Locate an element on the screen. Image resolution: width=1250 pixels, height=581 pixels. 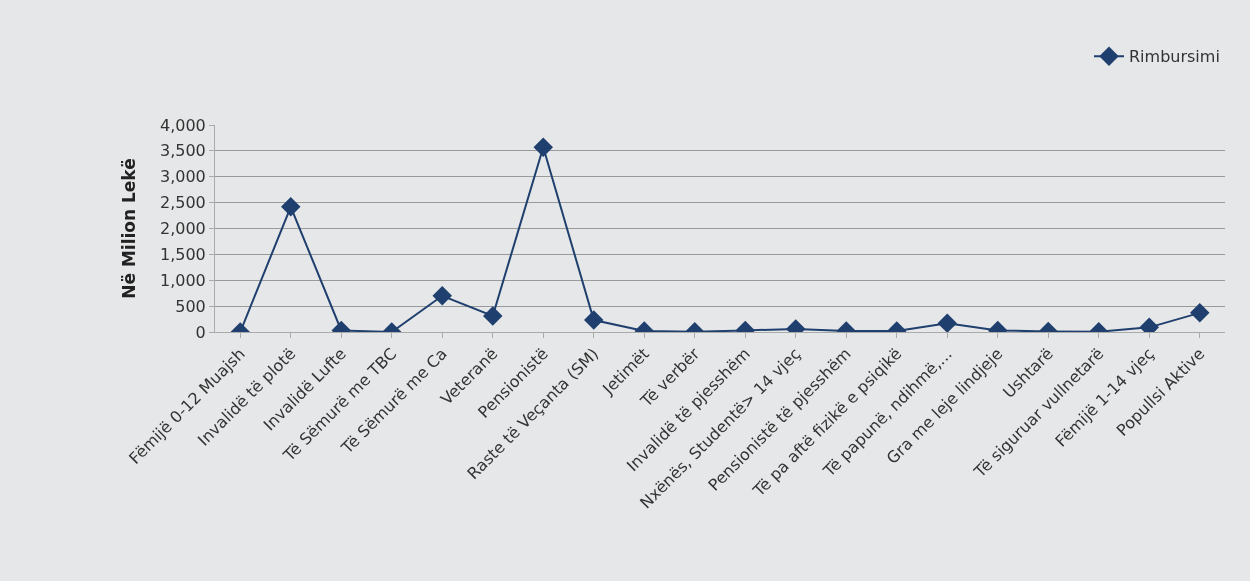
y-tick-label: 2,500 is located at coordinates (182, 203).